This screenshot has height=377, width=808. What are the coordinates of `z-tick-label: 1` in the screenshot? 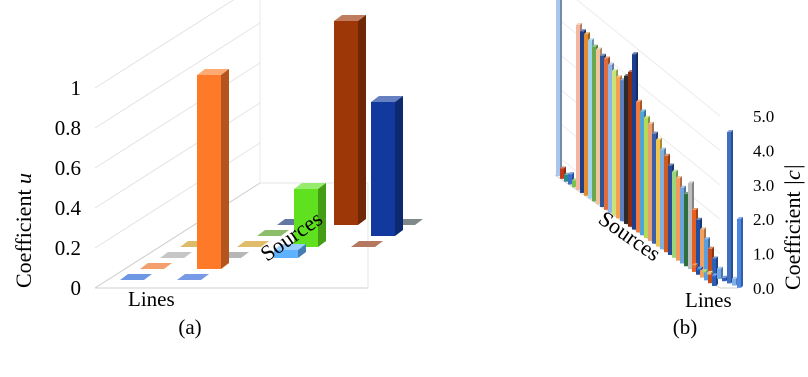 It's located at (76, 88).